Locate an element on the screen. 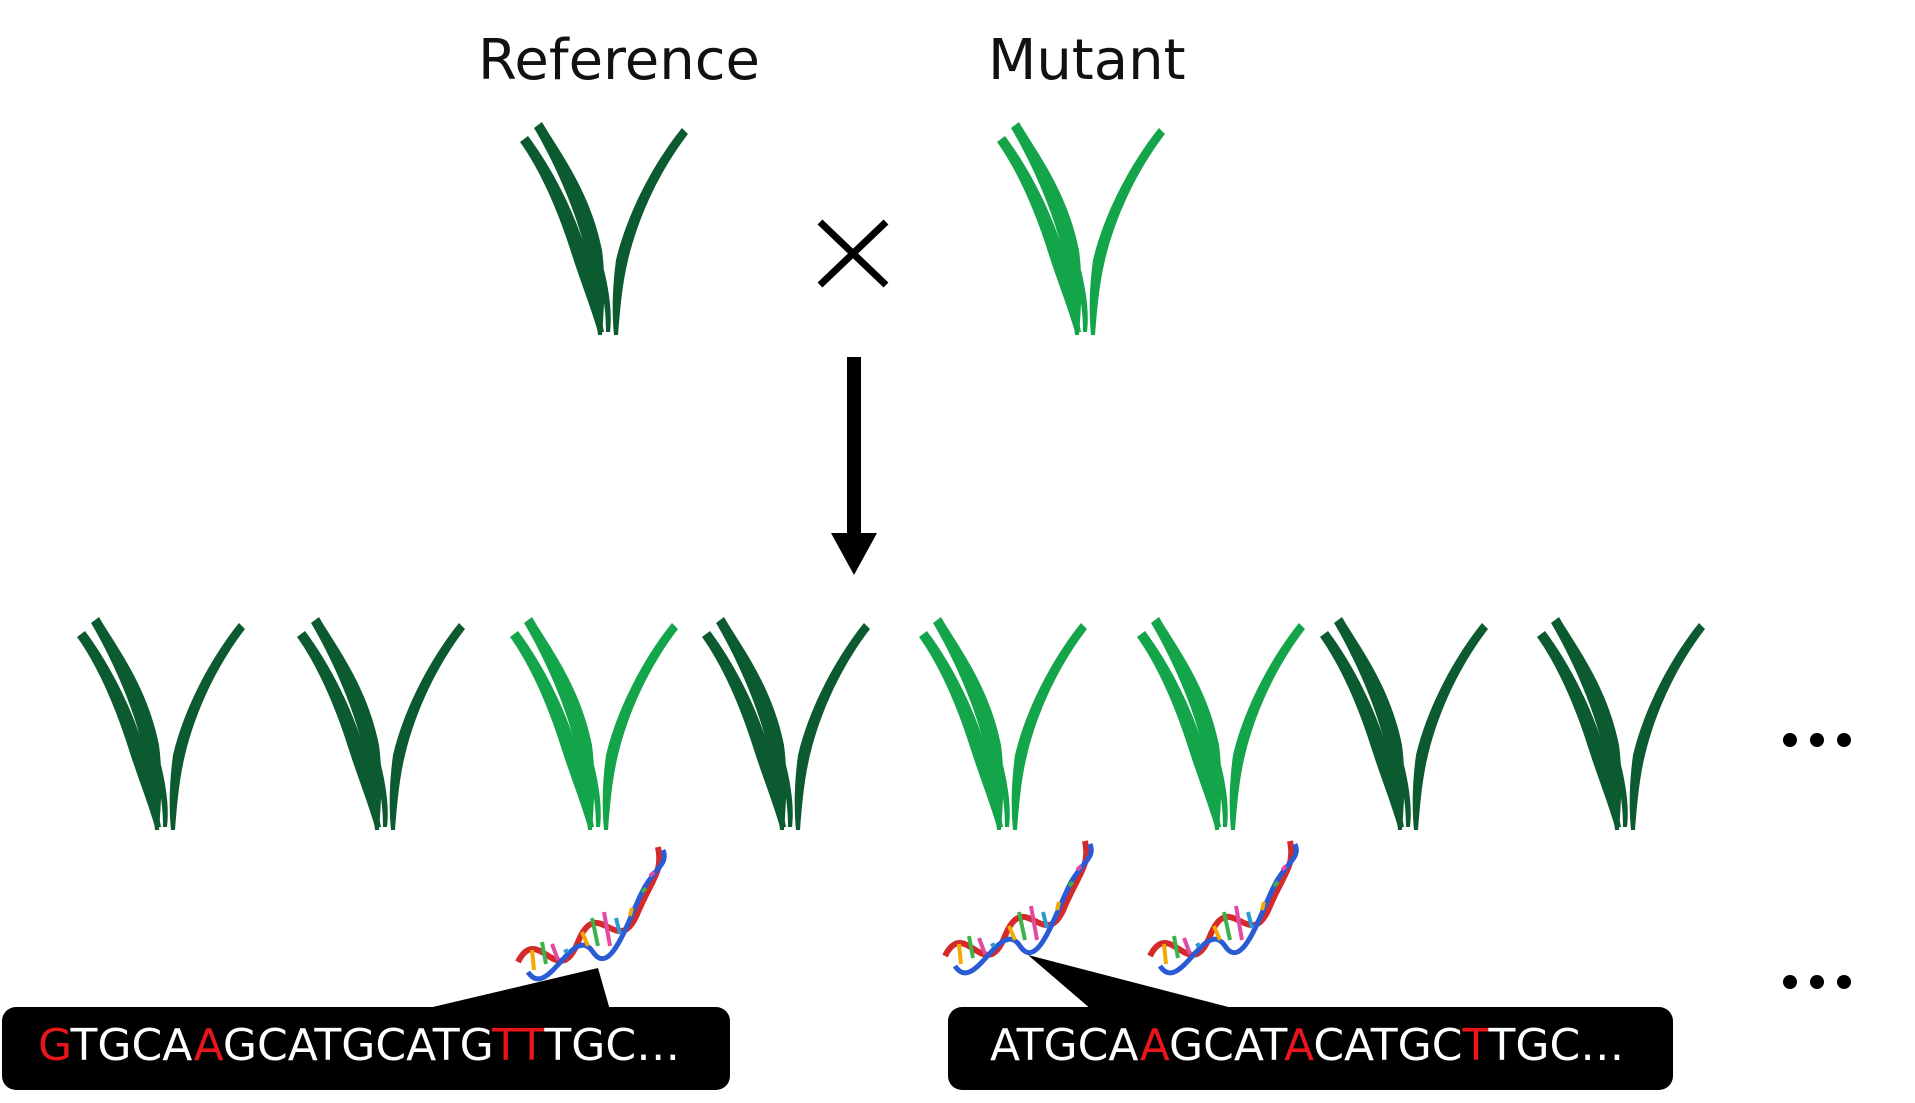  right-sequence-segment-2: A is located at coordinates (1154, 1045).